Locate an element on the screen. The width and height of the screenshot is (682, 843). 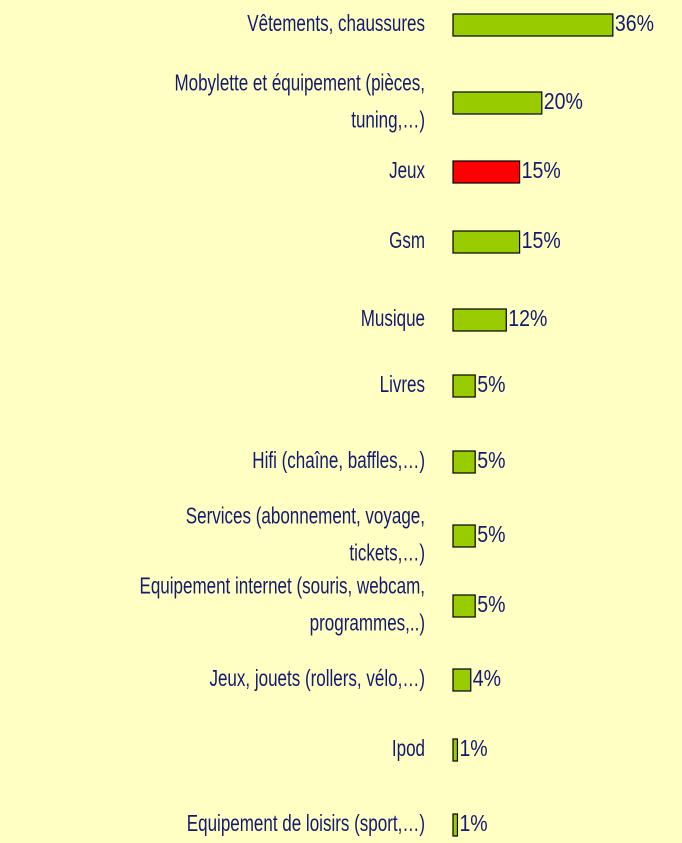
category-label: programmes,..) is located at coordinates (367, 623).